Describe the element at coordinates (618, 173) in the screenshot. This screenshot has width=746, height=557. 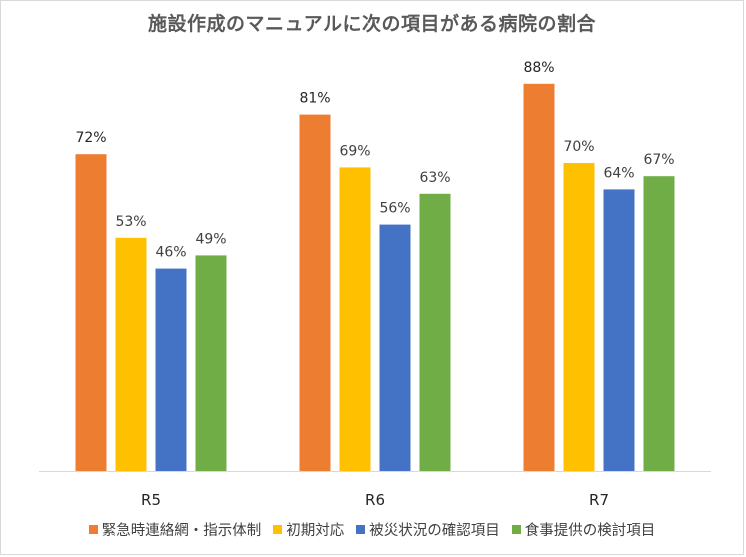
I see `data-label-R7-series-3: 64%` at that location.